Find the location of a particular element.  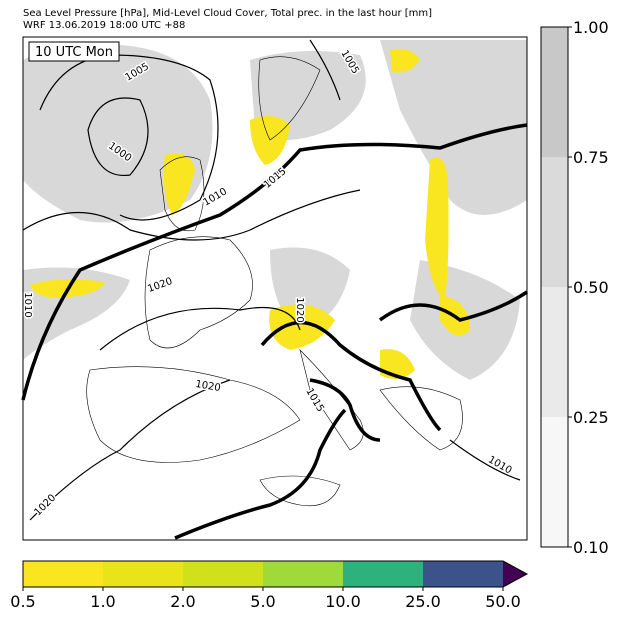

colorbar-frame is located at coordinates (275, 574).